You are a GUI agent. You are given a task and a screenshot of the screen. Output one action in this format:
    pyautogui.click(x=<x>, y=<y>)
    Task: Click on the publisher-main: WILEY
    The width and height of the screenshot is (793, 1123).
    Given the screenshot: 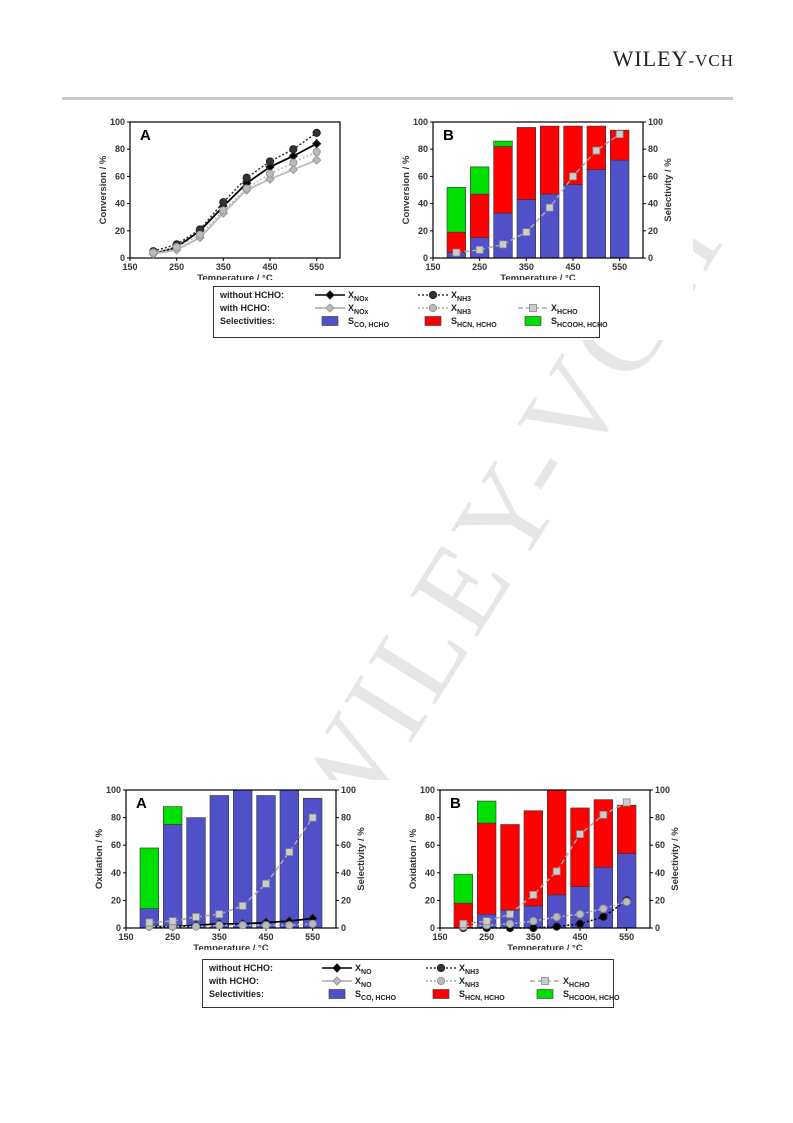 What is the action you would take?
    pyautogui.click(x=650, y=58)
    